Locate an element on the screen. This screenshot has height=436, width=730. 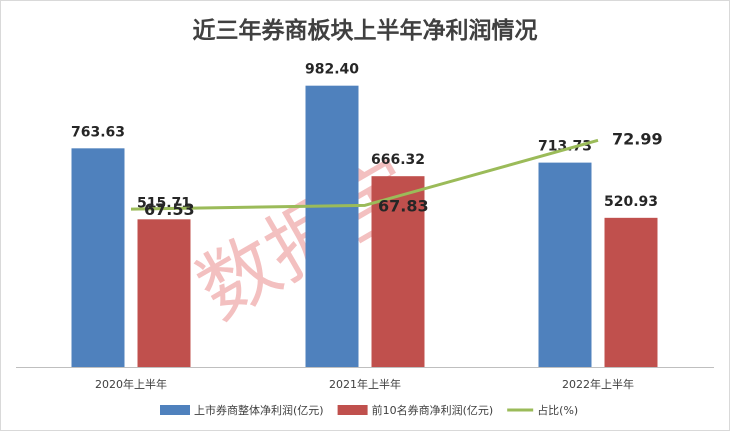
line-label-1: 67.83 is located at coordinates (403, 205).